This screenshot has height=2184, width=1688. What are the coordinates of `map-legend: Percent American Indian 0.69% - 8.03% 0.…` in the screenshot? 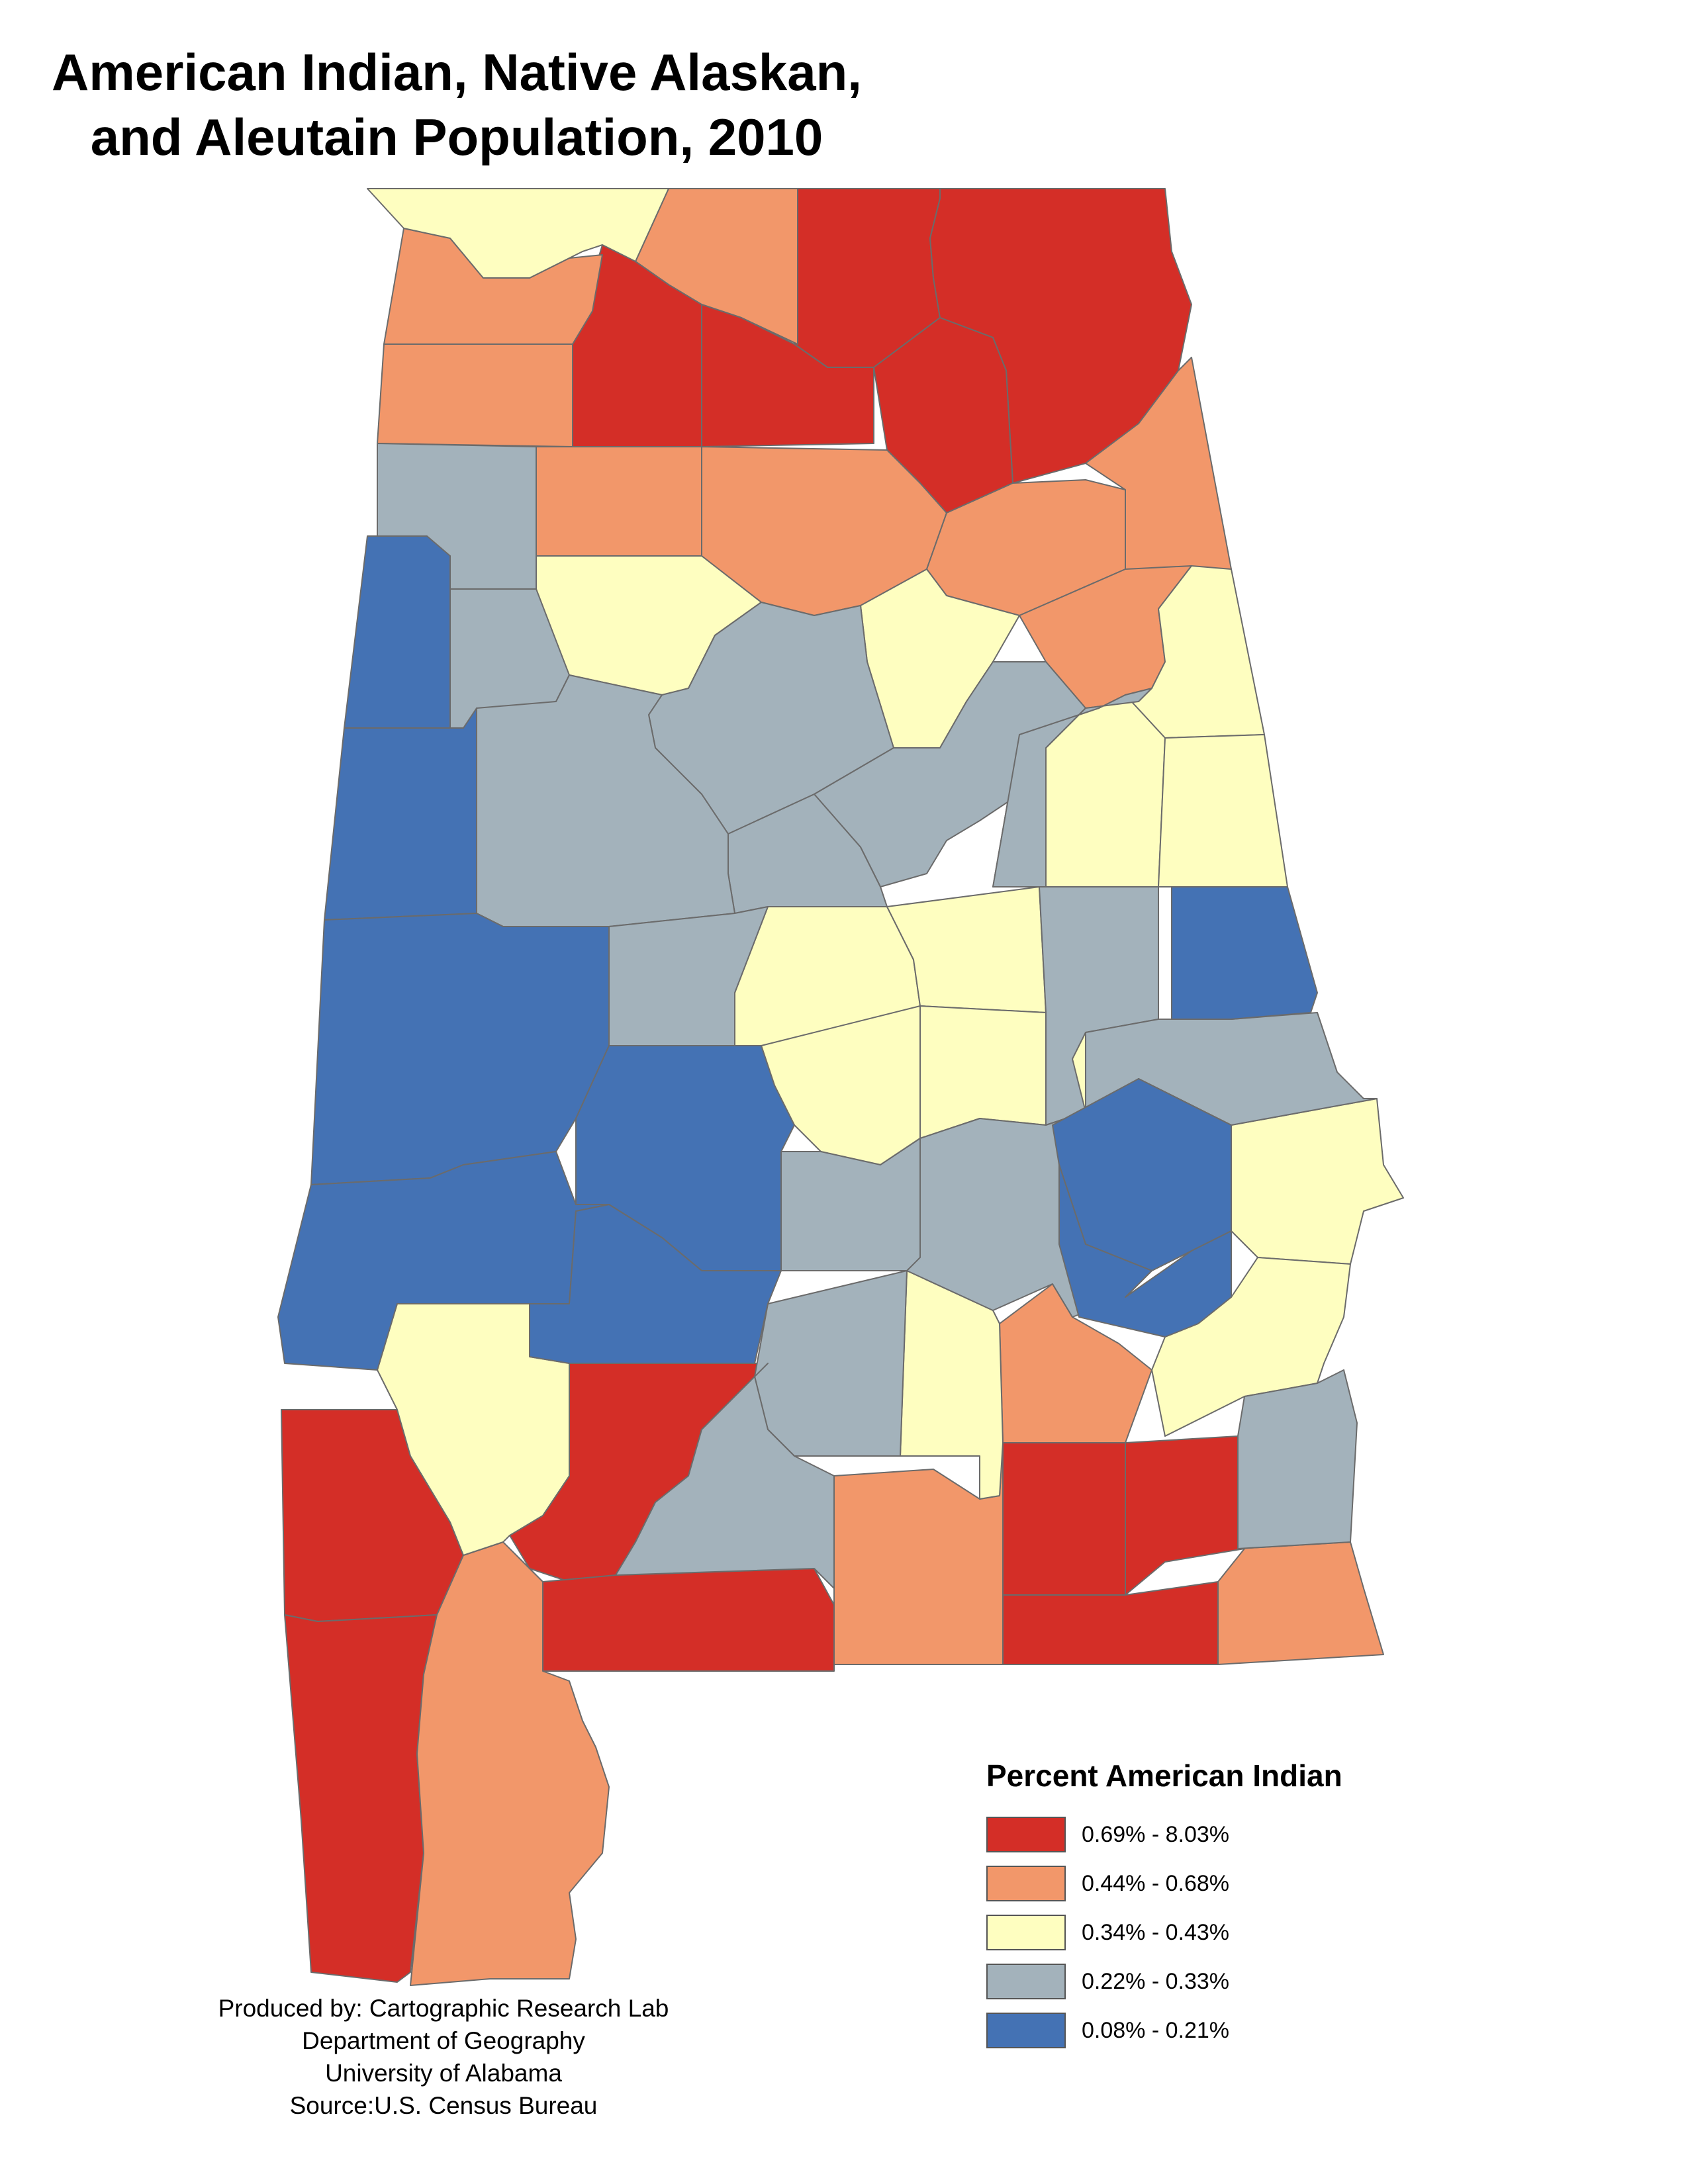 It's located at (1218, 1908).